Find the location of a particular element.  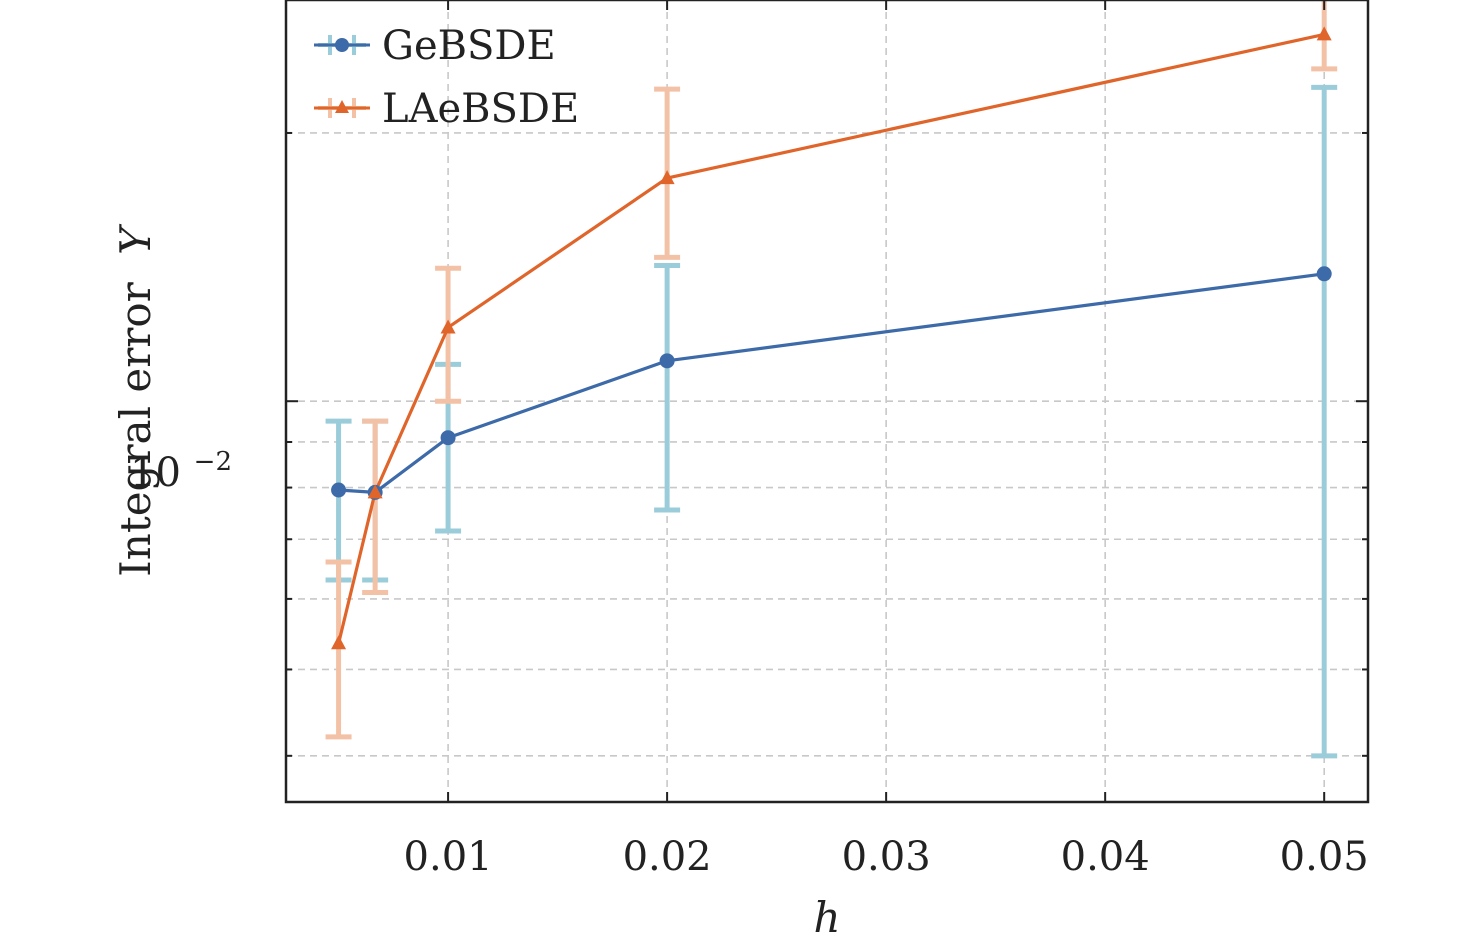

x-tick-label: 0.02 is located at coordinates (667, 857).